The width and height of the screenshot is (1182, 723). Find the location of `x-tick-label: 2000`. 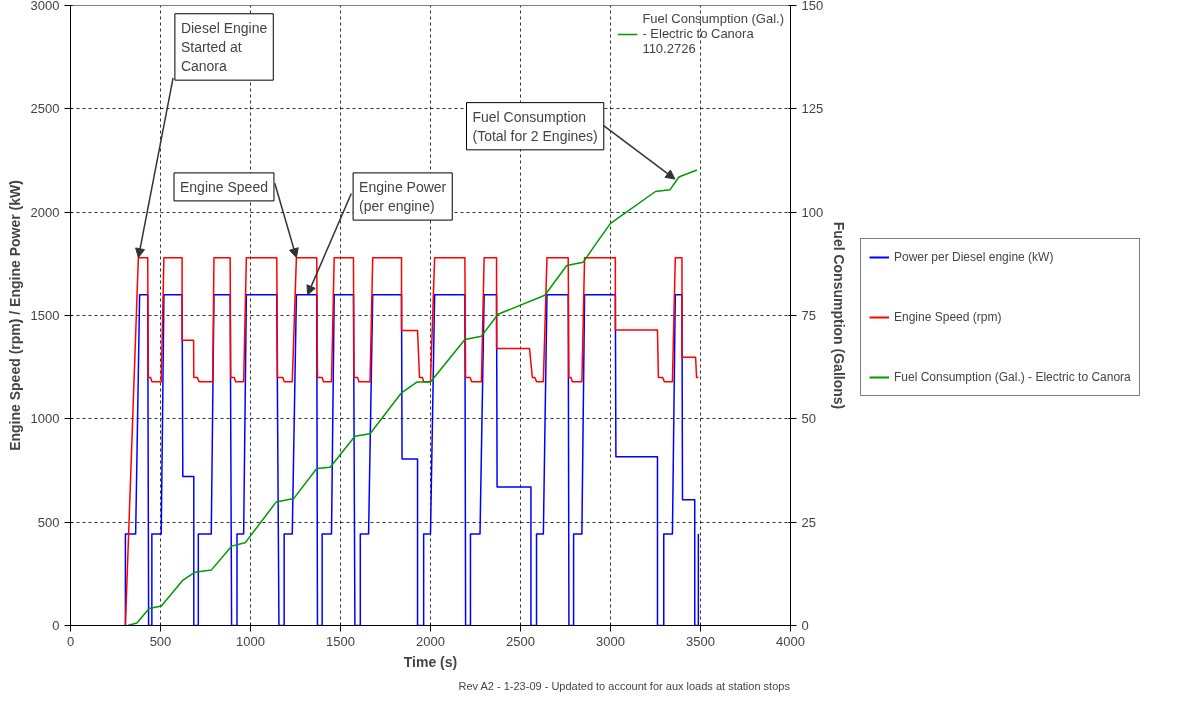

x-tick-label: 2000 is located at coordinates (430, 641).